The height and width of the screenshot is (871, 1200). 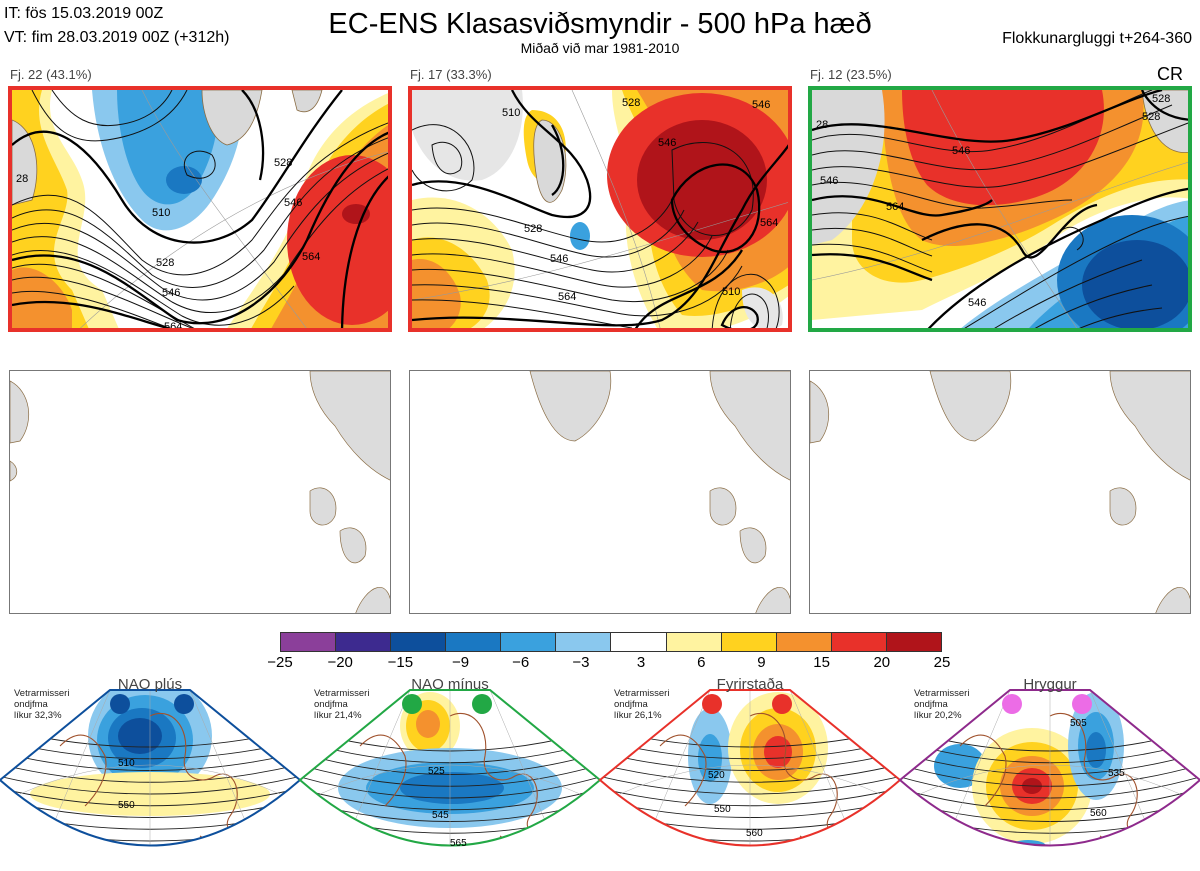 I want to click on cluster-map-1: 510 528 546 564 528 546 564 28, so click(x=200, y=209).